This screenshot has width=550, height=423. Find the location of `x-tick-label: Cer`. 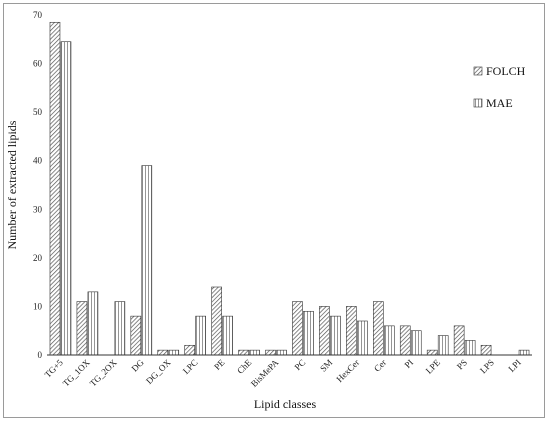

x-tick-label: Cer is located at coordinates (380, 365).